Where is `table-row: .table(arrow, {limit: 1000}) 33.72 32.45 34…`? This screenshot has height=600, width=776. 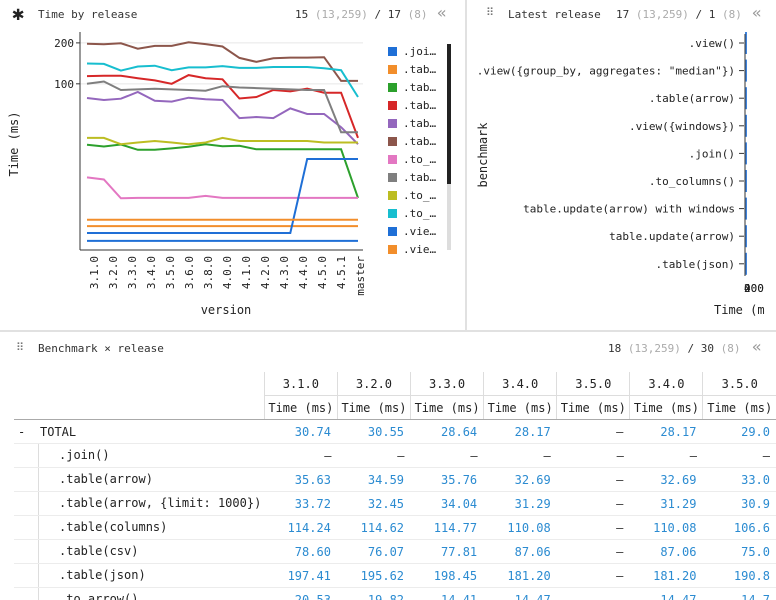
table-row: .table(arrow, {limit: 1000}) 33.72 32.45 34… is located at coordinates (395, 503).